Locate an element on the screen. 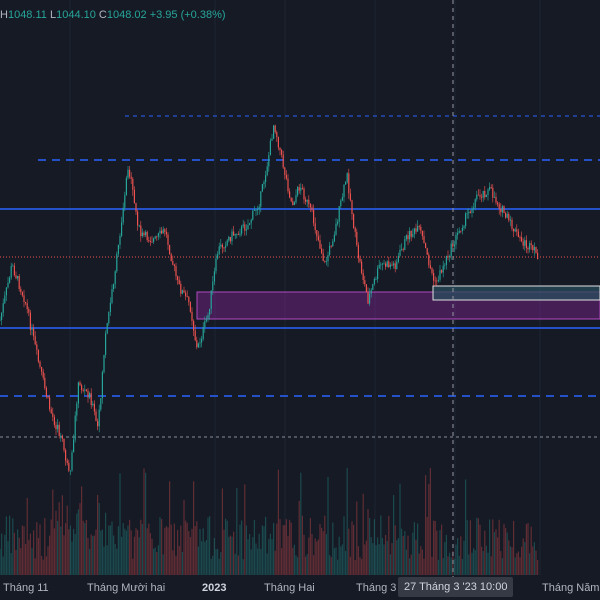 The height and width of the screenshot is (600, 600). legend-l-value: 1044.10 is located at coordinates (76, 15).